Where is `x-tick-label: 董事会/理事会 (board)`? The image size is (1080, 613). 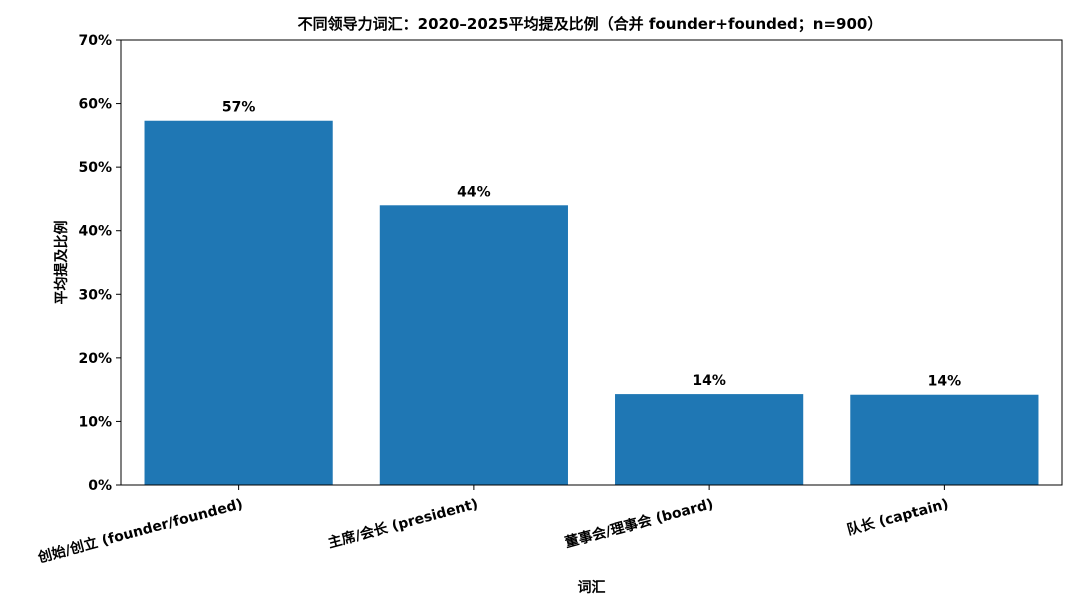 x-tick-label: 董事会/理事会 (board) is located at coordinates (639, 523).